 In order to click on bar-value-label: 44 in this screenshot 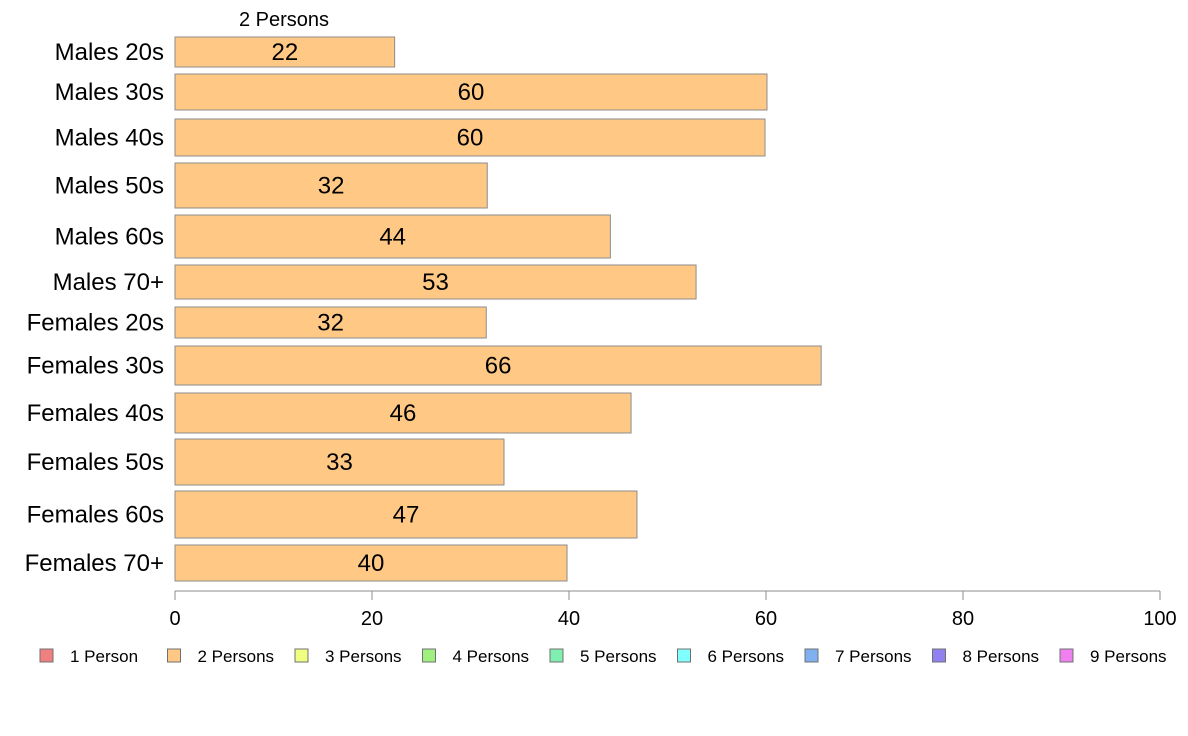, I will do `click(392, 237)`.